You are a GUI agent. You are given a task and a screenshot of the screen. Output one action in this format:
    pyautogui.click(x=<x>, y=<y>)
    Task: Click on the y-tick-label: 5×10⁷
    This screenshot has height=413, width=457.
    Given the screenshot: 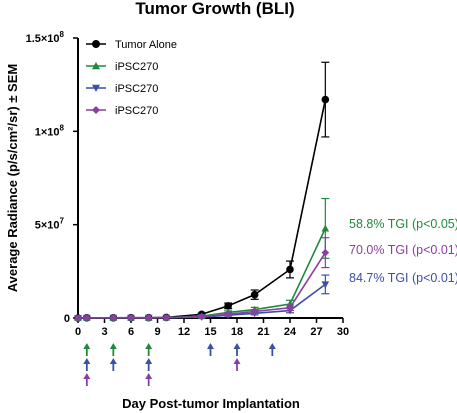 What is the action you would take?
    pyautogui.click(x=50, y=224)
    